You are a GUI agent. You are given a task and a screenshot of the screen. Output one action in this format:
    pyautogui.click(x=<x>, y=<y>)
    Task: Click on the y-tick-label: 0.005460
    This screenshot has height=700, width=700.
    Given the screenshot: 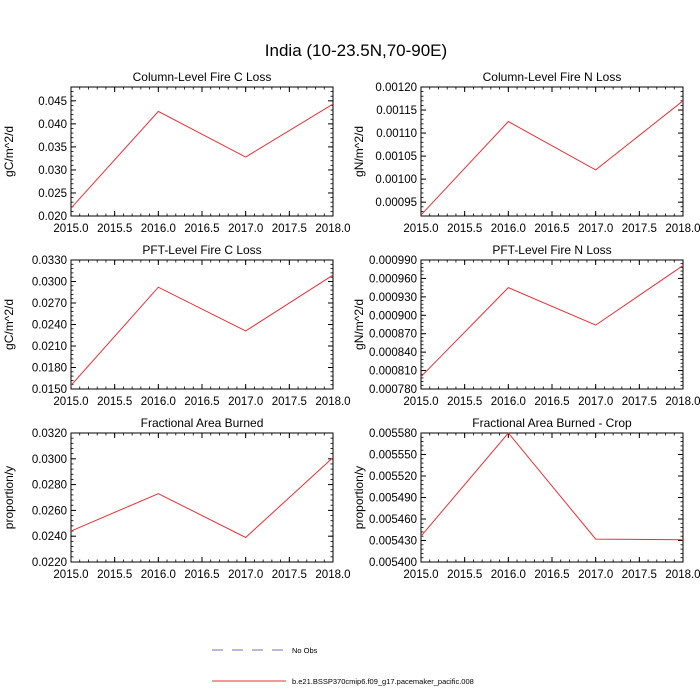 What is the action you would take?
    pyautogui.click(x=393, y=520)
    